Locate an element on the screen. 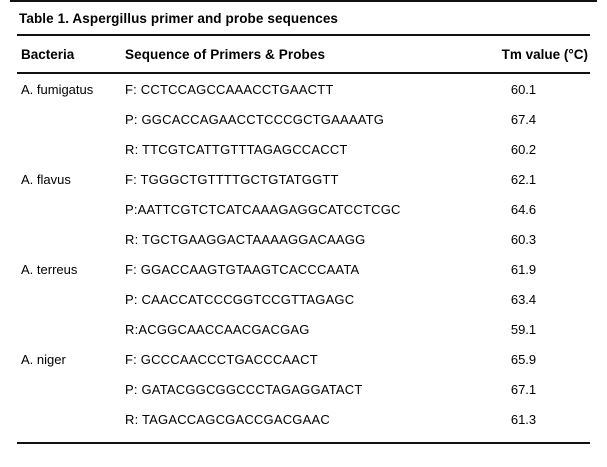  table-row: R: TGCTGAAGGACTAAAAGGACAAGG 60.3 is located at coordinates (303, 239).